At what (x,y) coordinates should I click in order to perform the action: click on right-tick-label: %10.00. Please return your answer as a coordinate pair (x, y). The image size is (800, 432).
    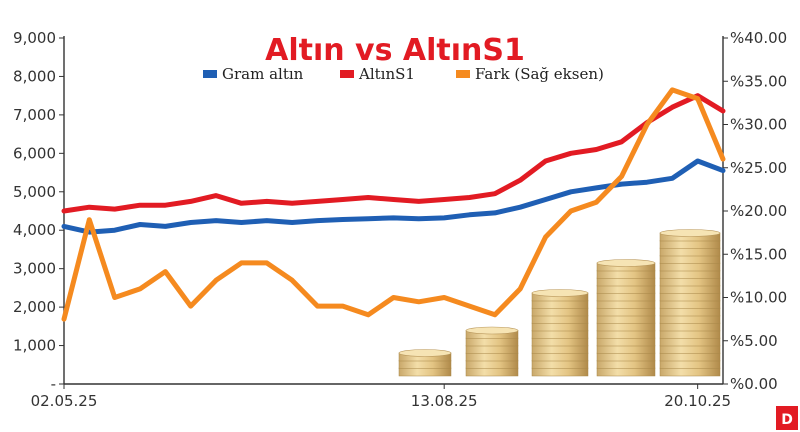
    Looking at the image, I should click on (758, 298).